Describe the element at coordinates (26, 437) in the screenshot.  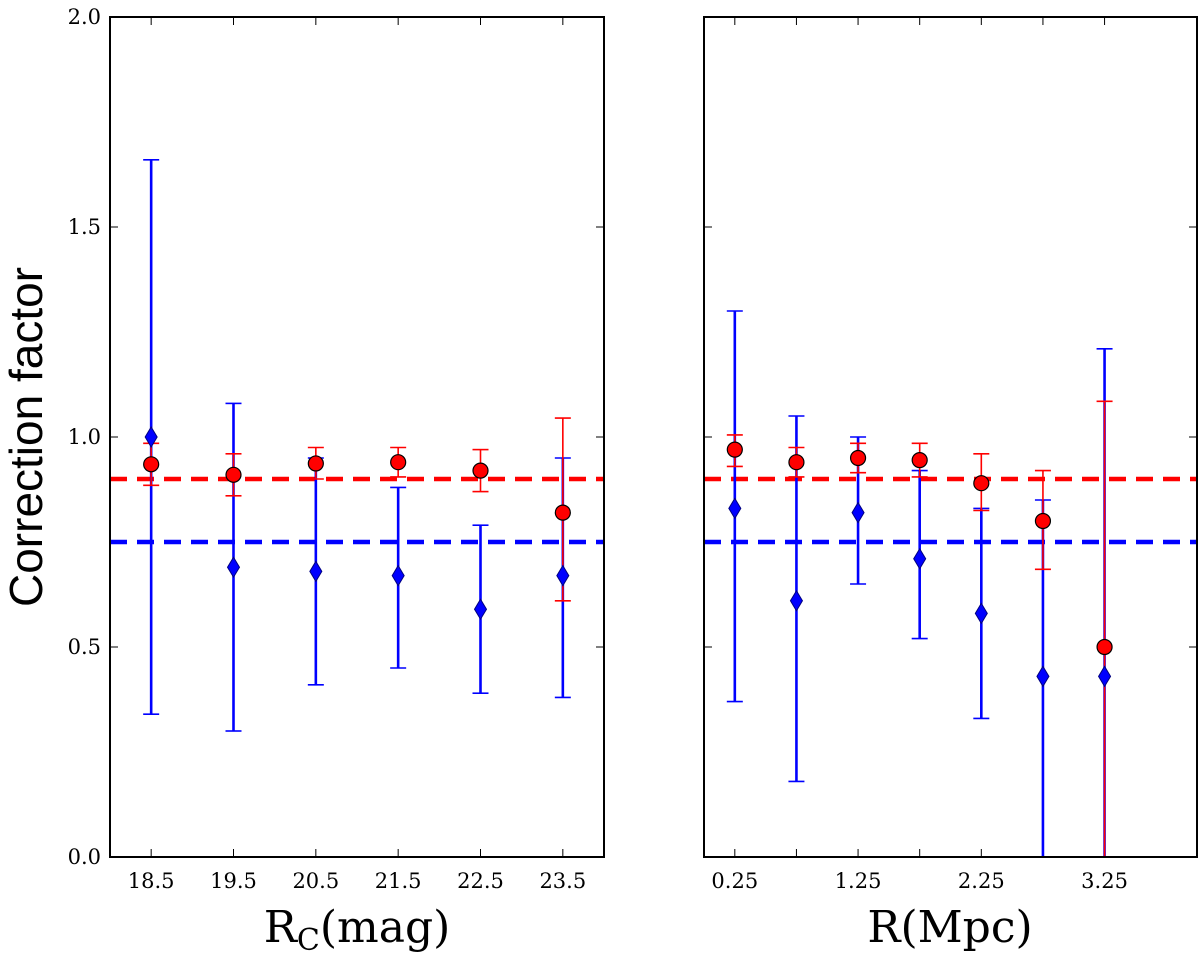
I see `y-axis-title: Correction factor` at that location.